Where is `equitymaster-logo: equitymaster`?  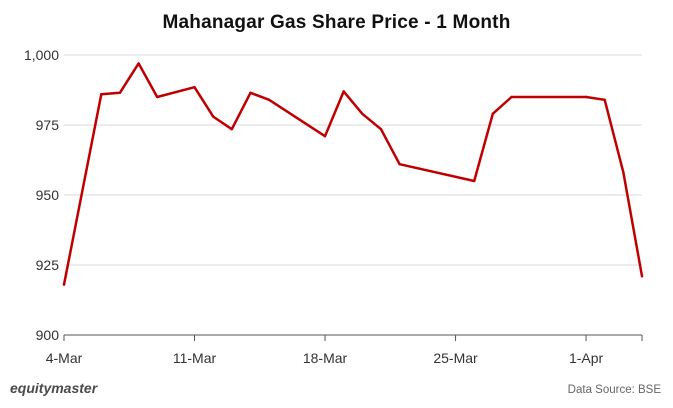
equitymaster-logo: equitymaster is located at coordinates (54, 388).